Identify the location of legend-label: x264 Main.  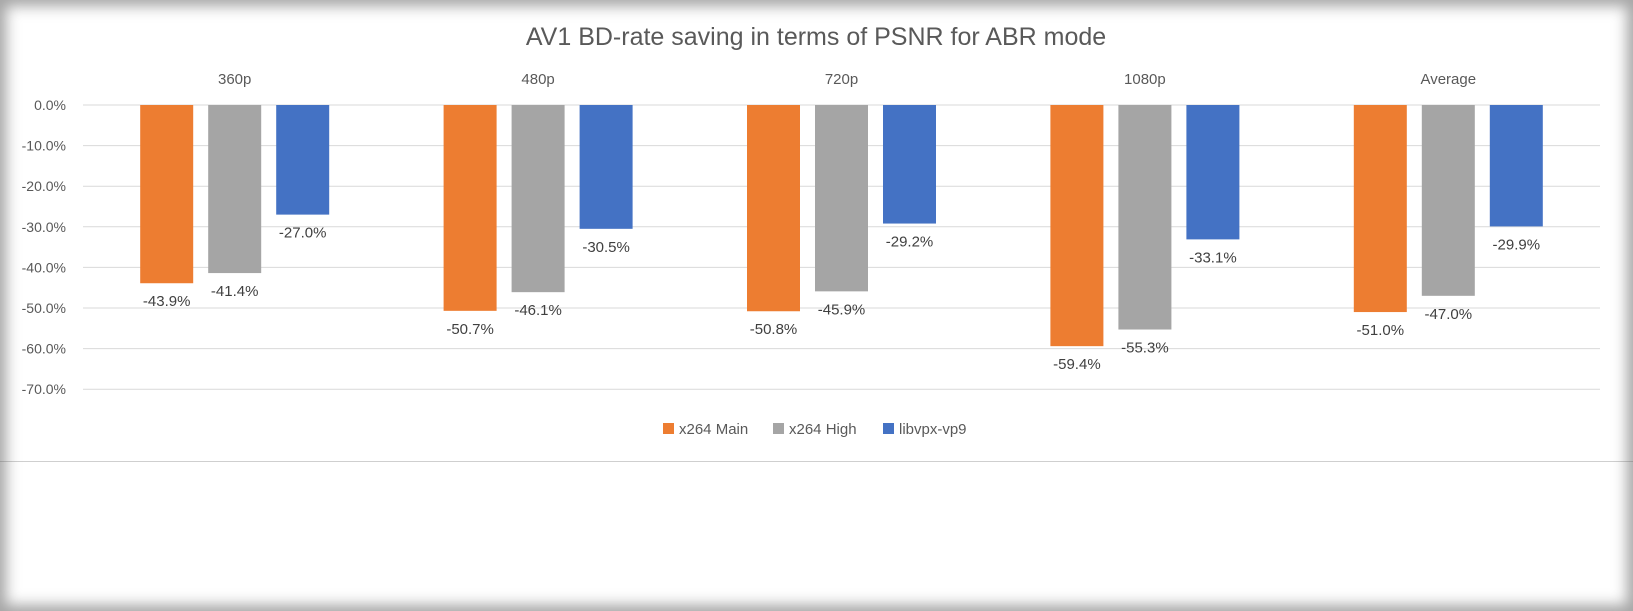
(713, 429).